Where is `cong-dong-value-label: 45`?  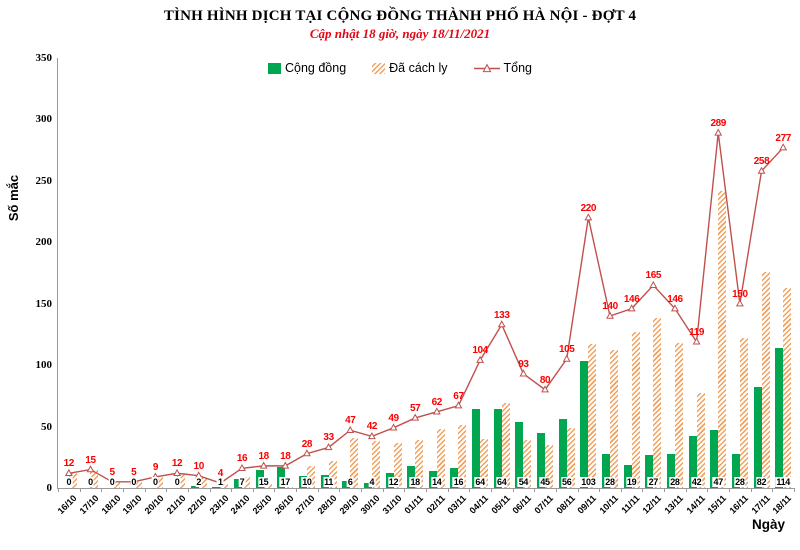 cong-dong-value-label: 45 is located at coordinates (545, 482).